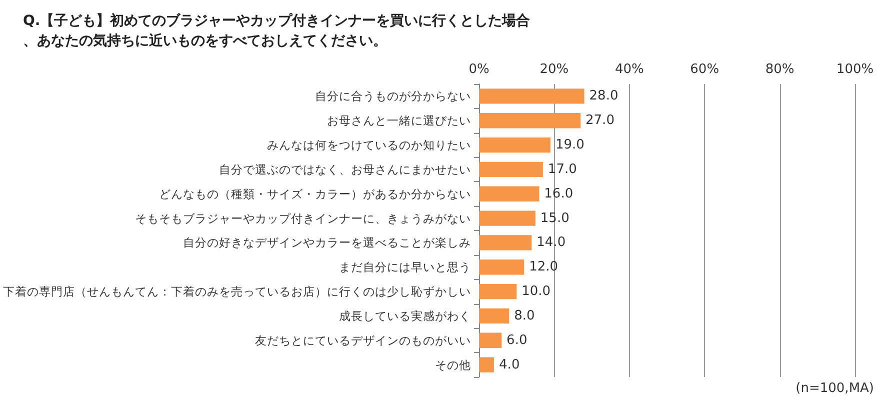 Image resolution: width=886 pixels, height=399 pixels. Describe the element at coordinates (405, 267) in the screenshot. I see `y-tick-label: まだ自分には早いと思う` at that location.